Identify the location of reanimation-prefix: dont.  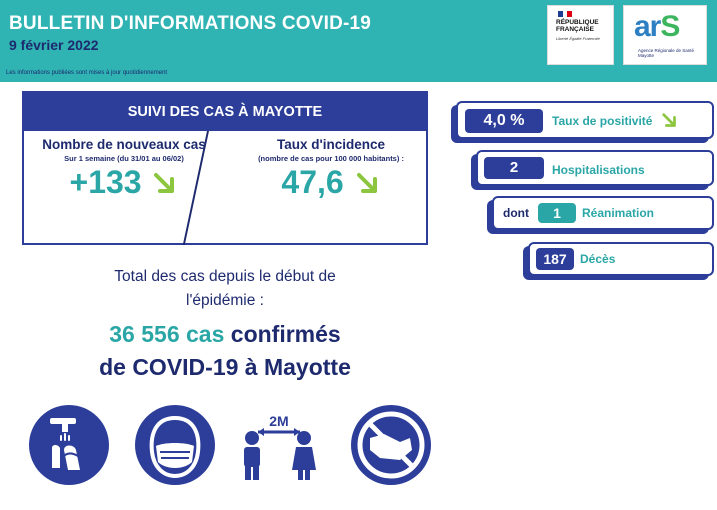
(516, 213).